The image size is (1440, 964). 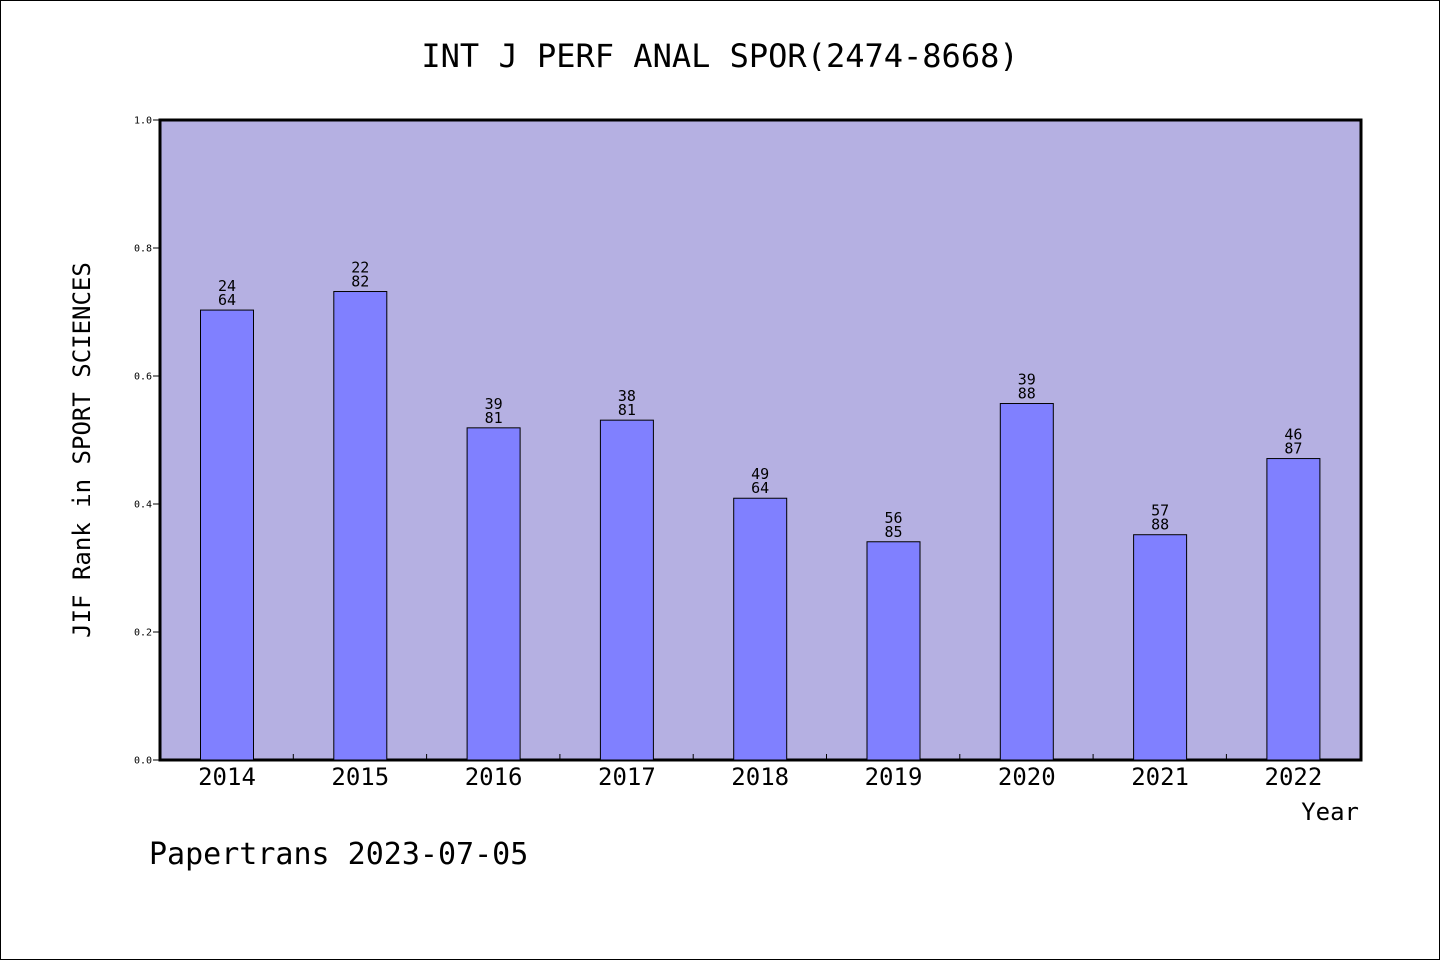 I want to click on x-axis-label: Year, so click(x=1330, y=812).